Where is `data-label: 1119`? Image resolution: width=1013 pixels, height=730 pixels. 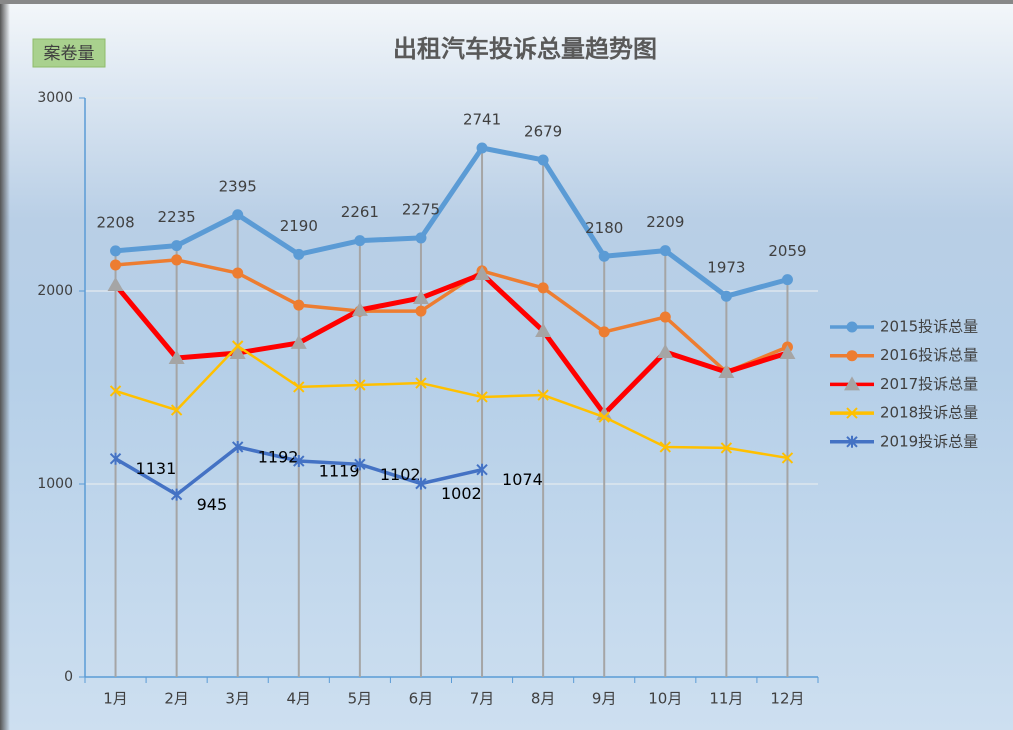 data-label: 1119 is located at coordinates (339, 471).